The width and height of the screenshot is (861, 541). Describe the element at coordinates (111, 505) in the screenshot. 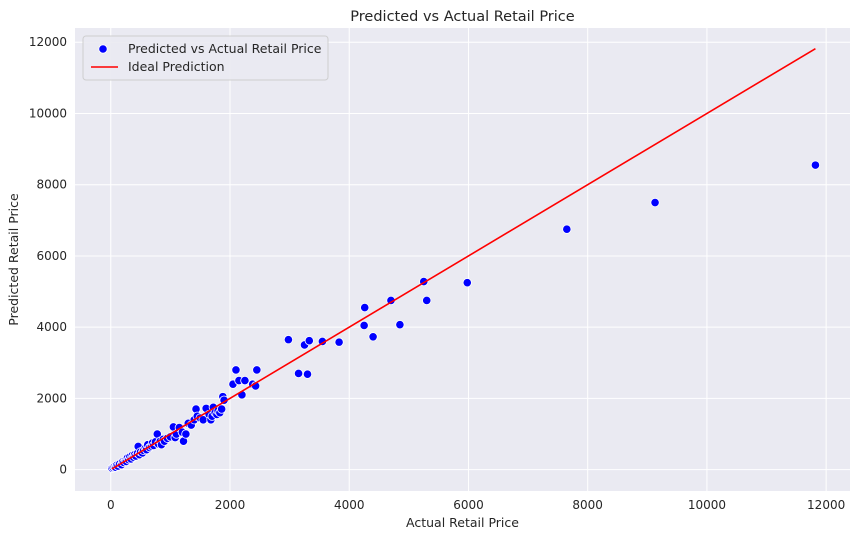

I see `x-tick-label: 0` at that location.